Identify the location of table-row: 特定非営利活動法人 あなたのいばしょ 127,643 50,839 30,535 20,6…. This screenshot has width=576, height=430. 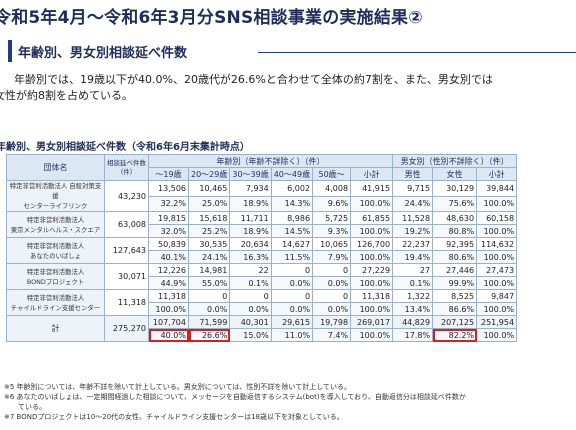
(262, 250).